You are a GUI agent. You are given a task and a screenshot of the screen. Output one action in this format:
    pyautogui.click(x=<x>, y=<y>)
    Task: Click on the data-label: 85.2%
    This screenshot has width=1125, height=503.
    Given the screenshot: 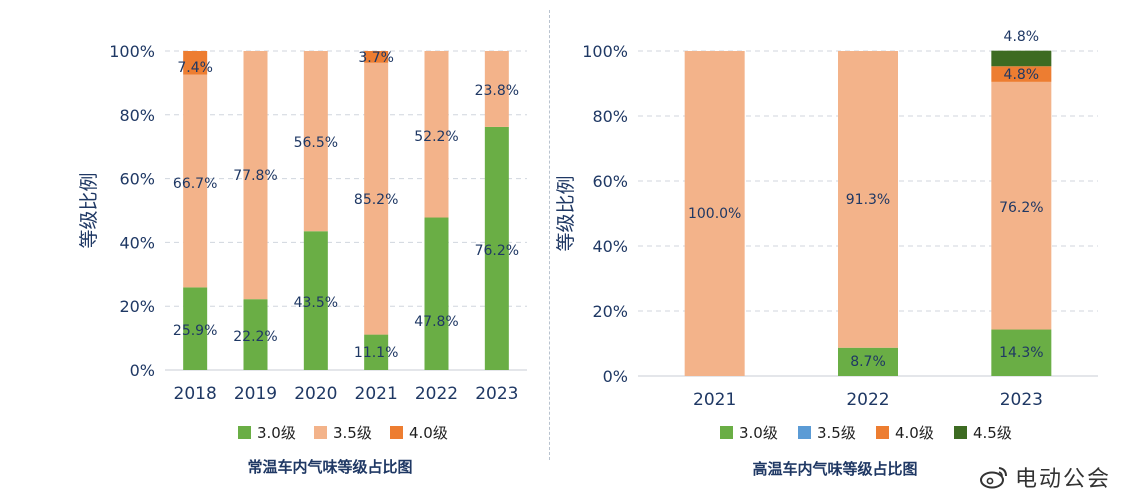 What is the action you would take?
    pyautogui.click(x=376, y=200)
    